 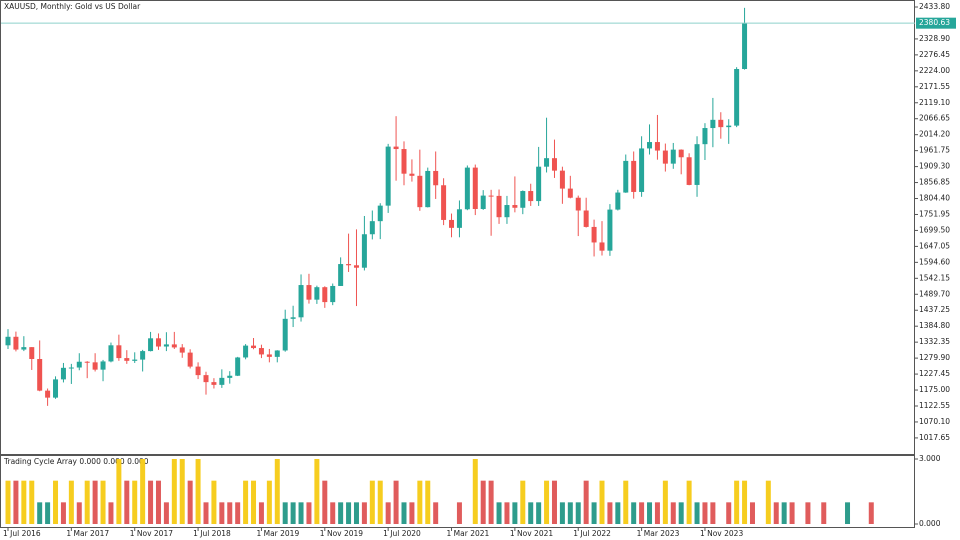 What do you see at coordinates (934, 245) in the screenshot?
I see `y-tick-label: 1647.05` at bounding box center [934, 245].